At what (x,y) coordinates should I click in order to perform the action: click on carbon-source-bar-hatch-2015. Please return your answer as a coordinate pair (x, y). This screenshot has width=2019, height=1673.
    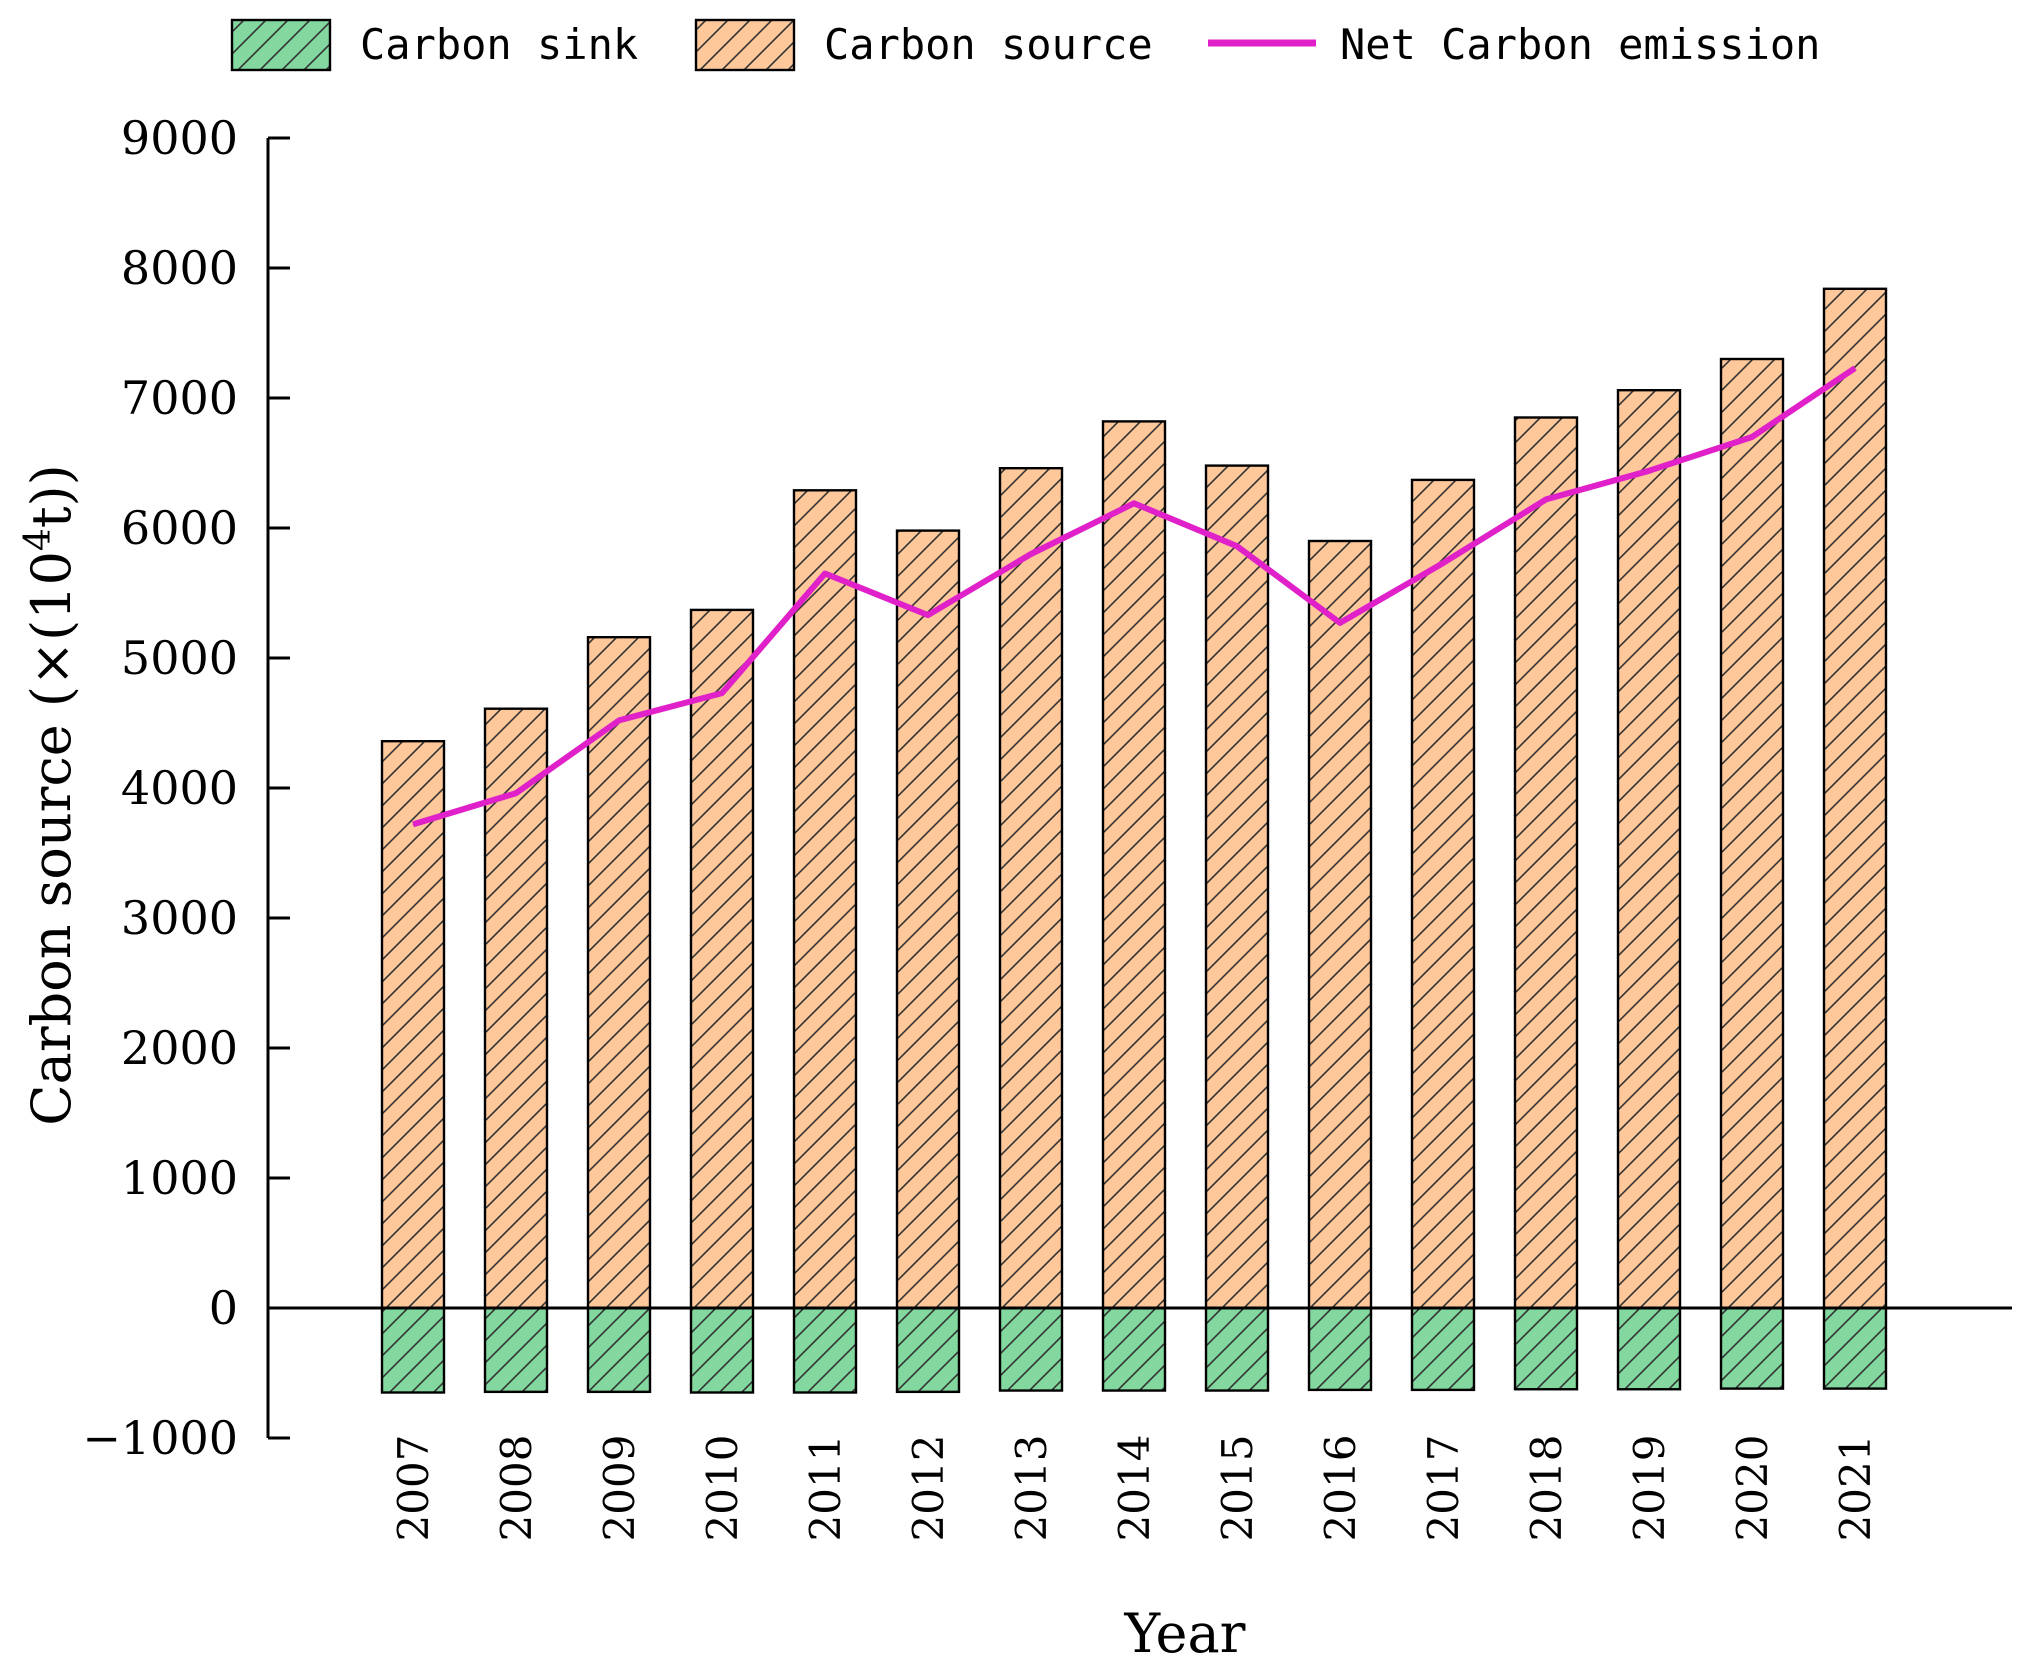
    Looking at the image, I should click on (1237, 887).